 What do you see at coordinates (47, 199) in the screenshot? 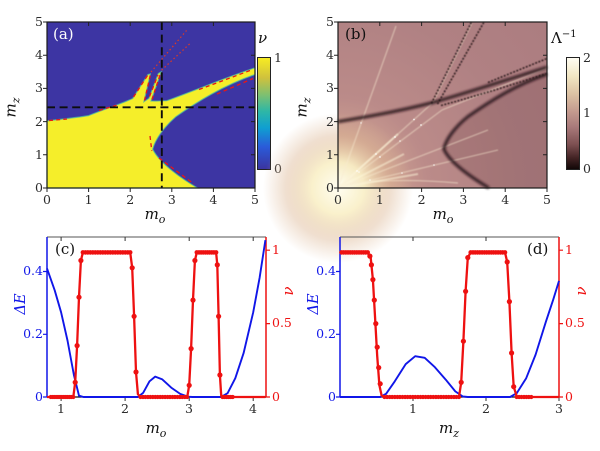
I see `panel-a-xtick: 0` at bounding box center [47, 199].